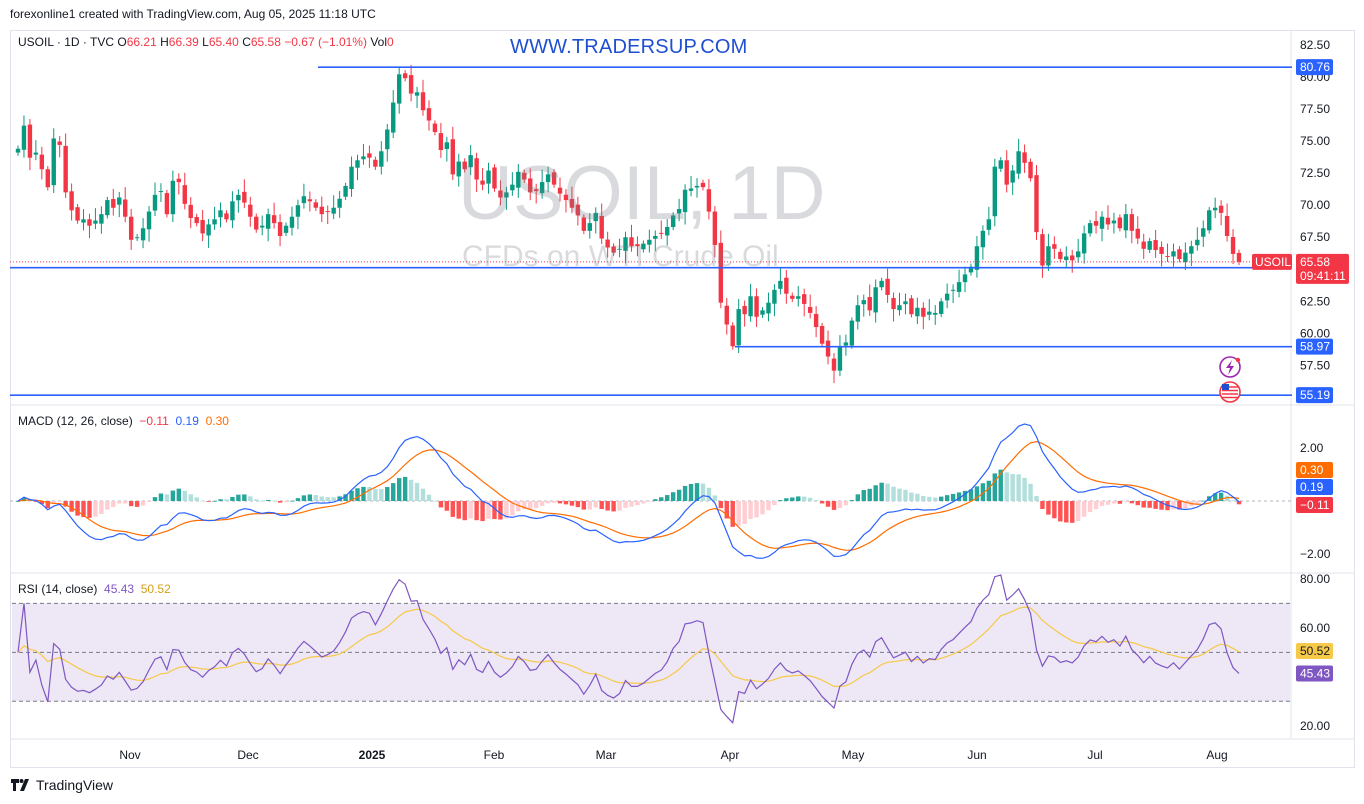 This screenshot has height=804, width=1364. Describe the element at coordinates (730, 755) in the screenshot. I see `time-axis-tick: Apr` at that location.